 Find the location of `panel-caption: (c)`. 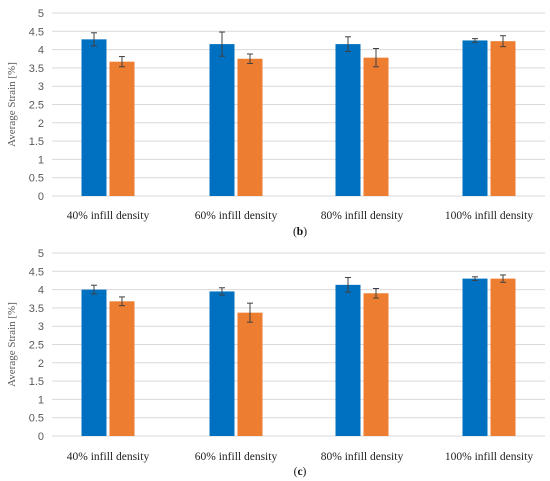

panel-caption: (c) is located at coordinates (300, 472).